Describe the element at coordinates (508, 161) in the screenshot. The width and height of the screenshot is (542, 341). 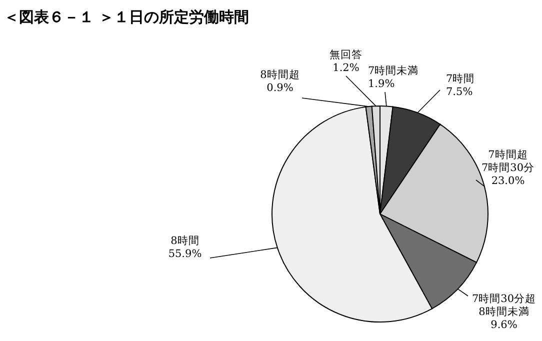
I see `slice-label: 7時間超 7時間30分` at that location.